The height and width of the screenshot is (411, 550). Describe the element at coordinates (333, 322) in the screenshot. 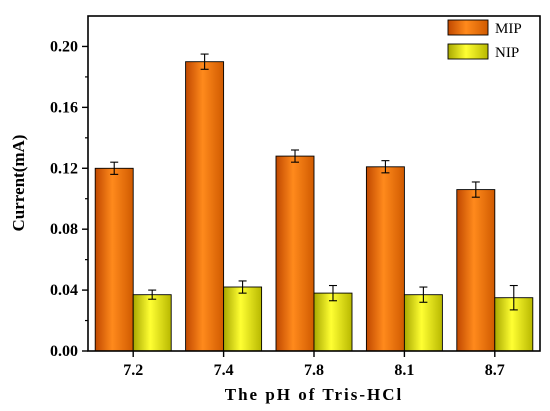

I see `bar-nip-7.8` at that location.